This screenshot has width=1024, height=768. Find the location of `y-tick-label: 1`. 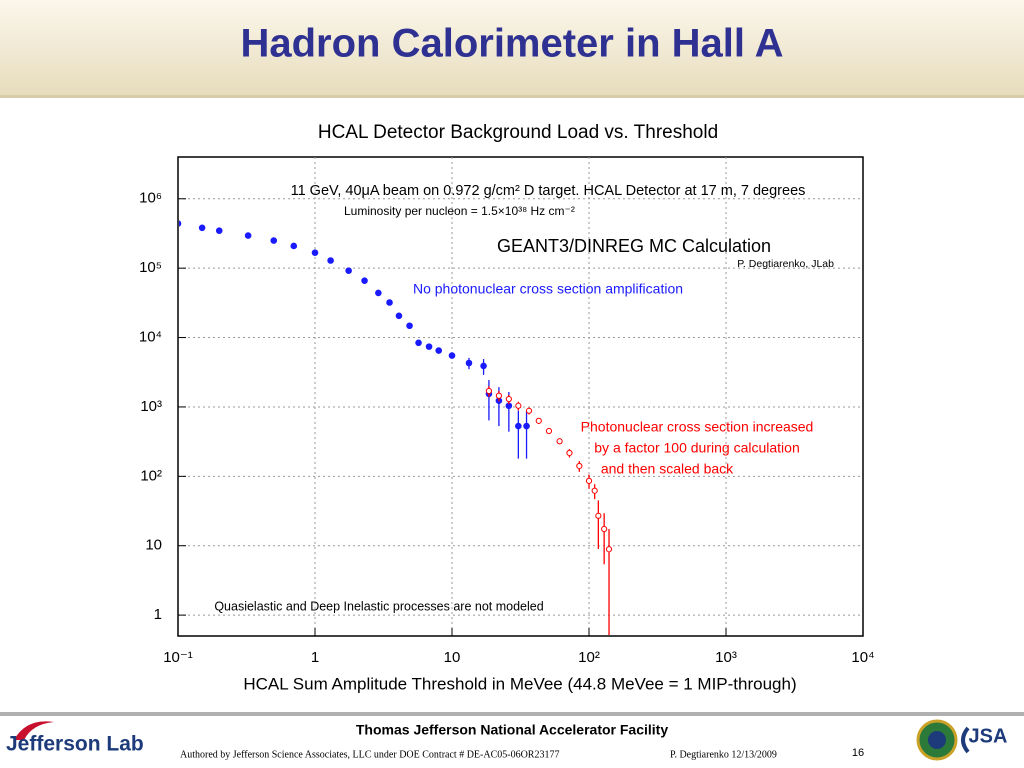

y-tick-label: 1 is located at coordinates (158, 614).